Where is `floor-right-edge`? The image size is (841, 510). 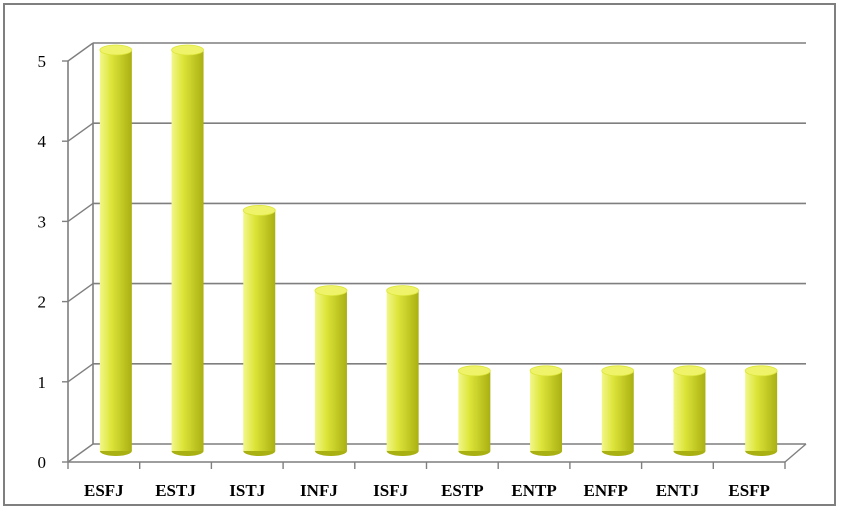 floor-right-edge is located at coordinates (795, 453).